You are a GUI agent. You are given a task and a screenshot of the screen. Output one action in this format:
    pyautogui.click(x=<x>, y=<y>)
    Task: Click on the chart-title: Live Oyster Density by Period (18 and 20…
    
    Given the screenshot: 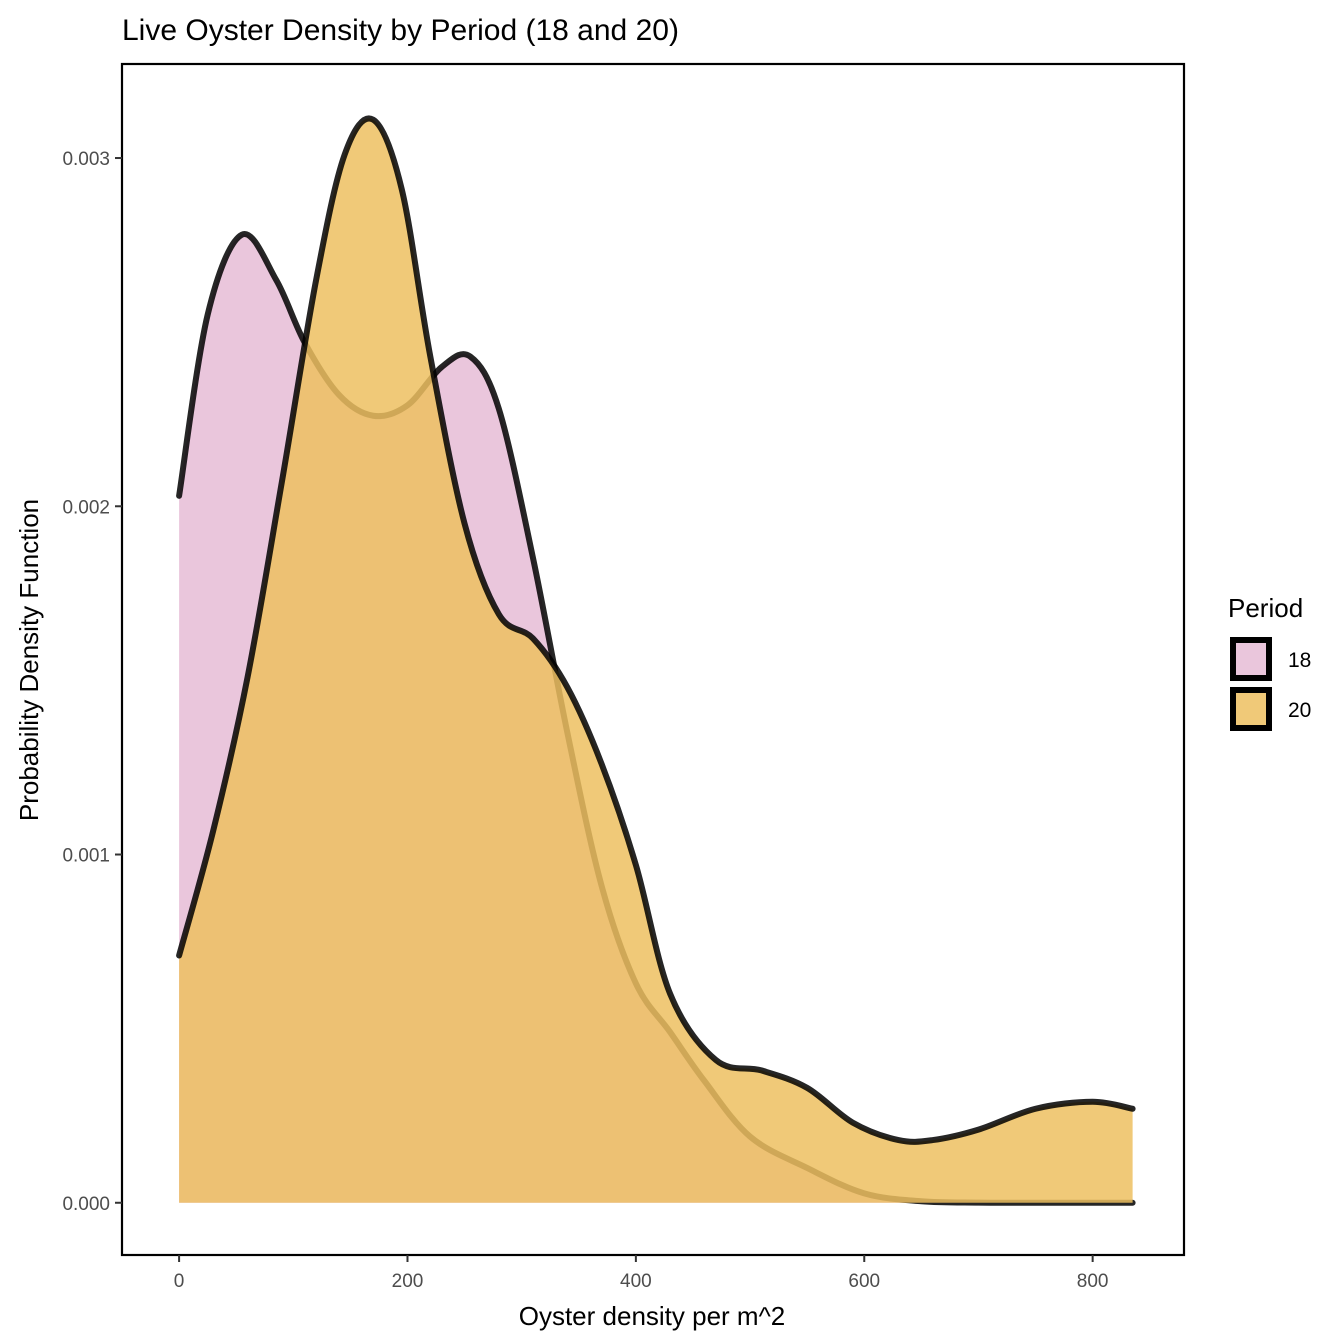 What is the action you would take?
    pyautogui.click(x=400, y=30)
    